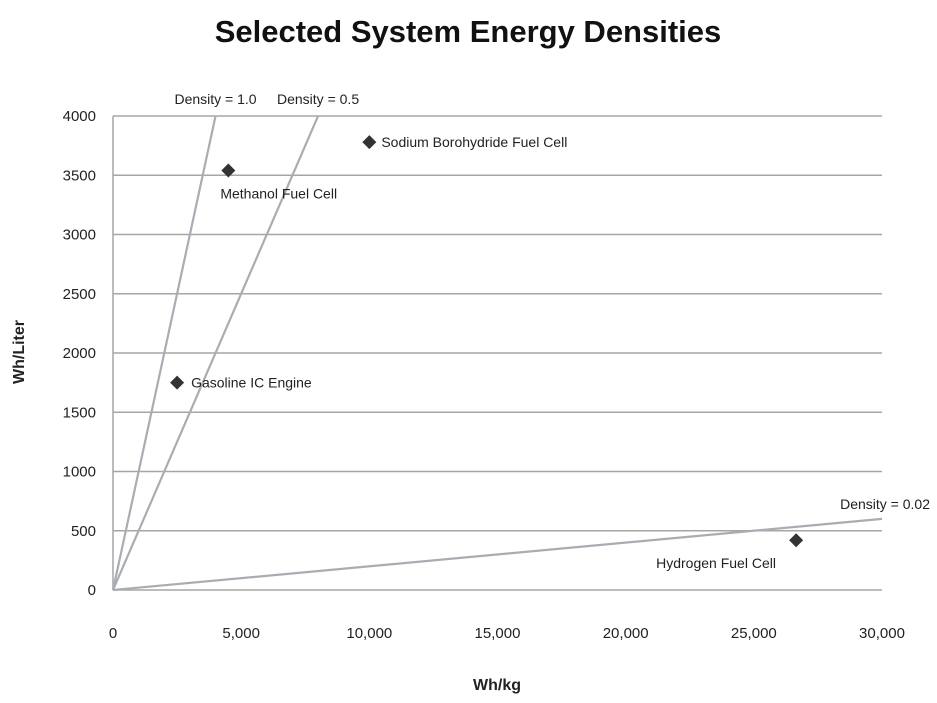  I want to click on y-tick-label: 1000, so click(79, 472).